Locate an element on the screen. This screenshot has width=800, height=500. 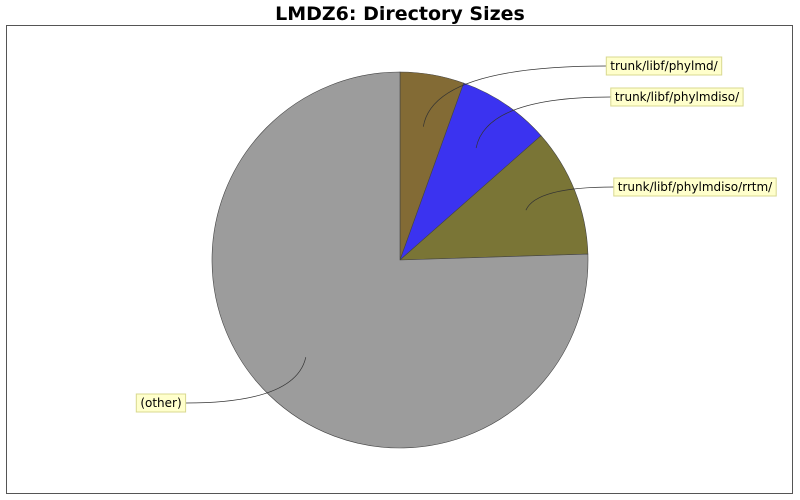
slice-label-trunk-libf-phylmd: trunk/libf/phylmd/ is located at coordinates (664, 66).